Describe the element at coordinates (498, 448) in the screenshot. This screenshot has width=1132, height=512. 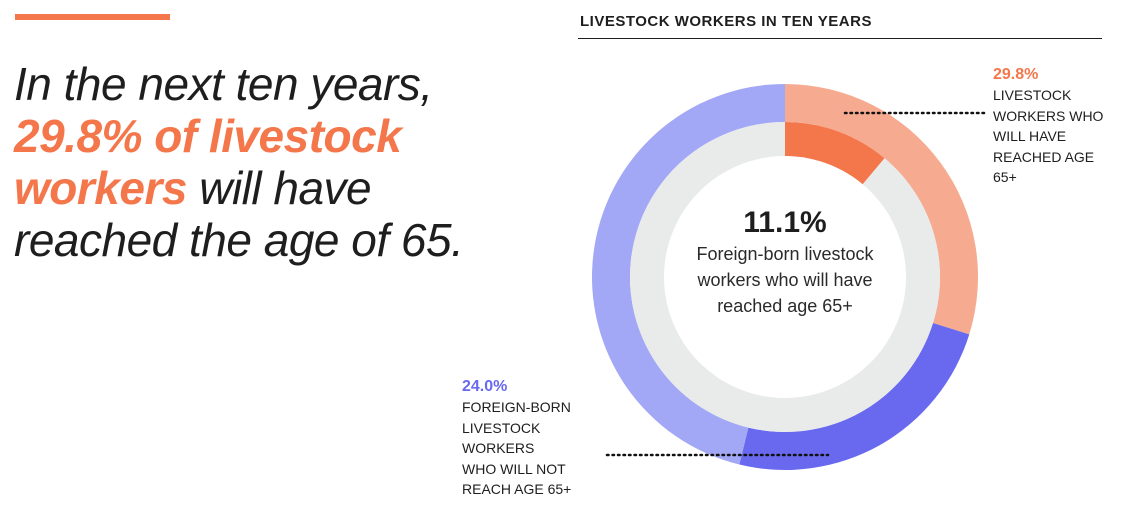
I see `callout-not-reach-65-line: WORKERS` at that location.